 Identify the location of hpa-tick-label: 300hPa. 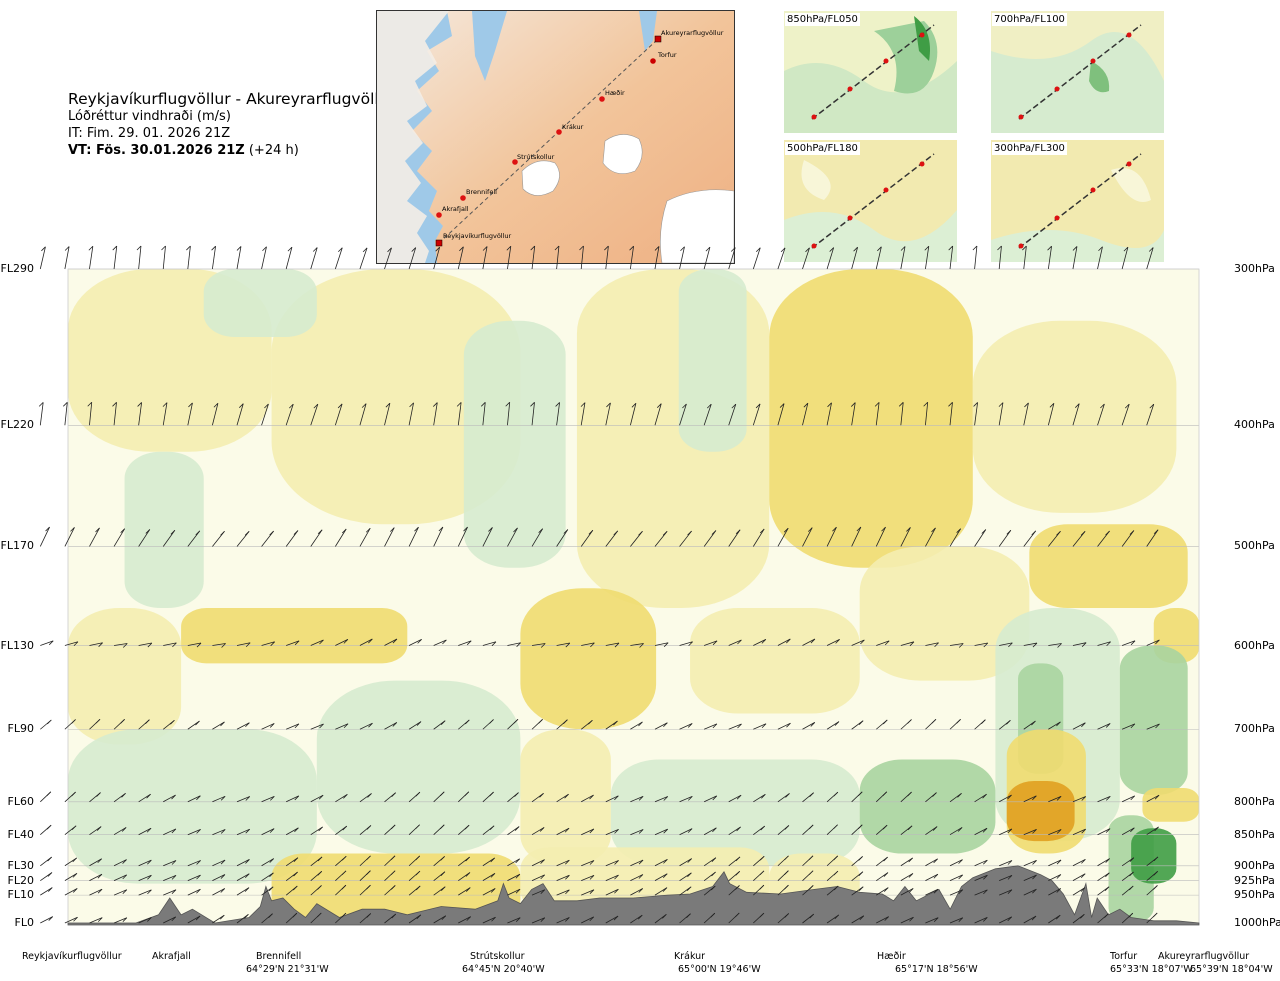
(1254, 268).